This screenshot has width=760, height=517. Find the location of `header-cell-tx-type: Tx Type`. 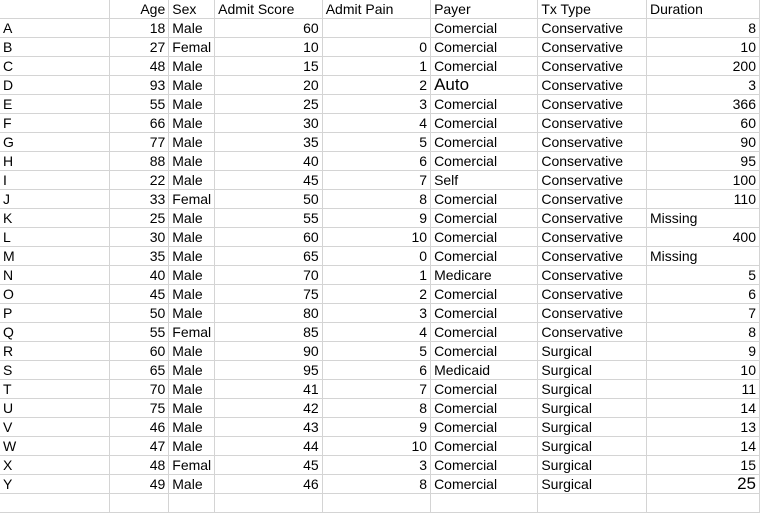

header-cell-tx-type: Tx Type is located at coordinates (592, 9).